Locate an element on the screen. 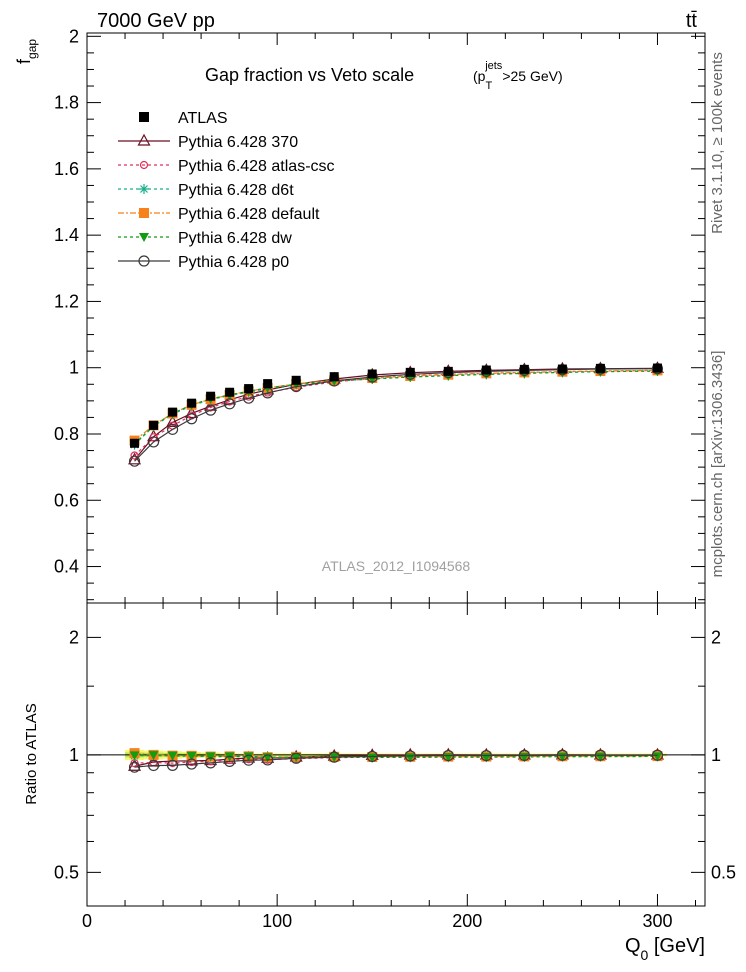  x-tick-label: 100 is located at coordinates (277, 921).